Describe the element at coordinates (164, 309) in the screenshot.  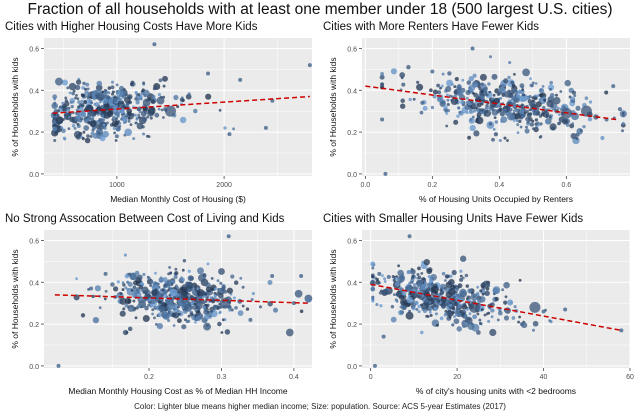
I see `axes: 0.0 0.2 0.4 0.6 0.2 0.3 0.4` at that location.